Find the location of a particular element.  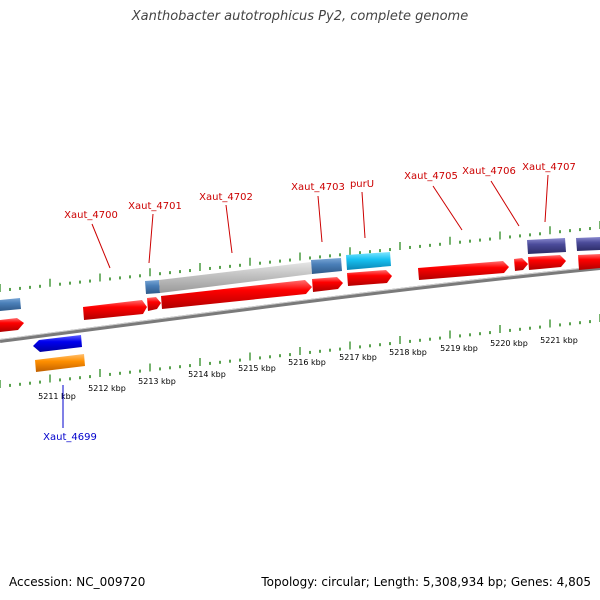

gene-feature-steelblue-left is located at coordinates (10, 304).